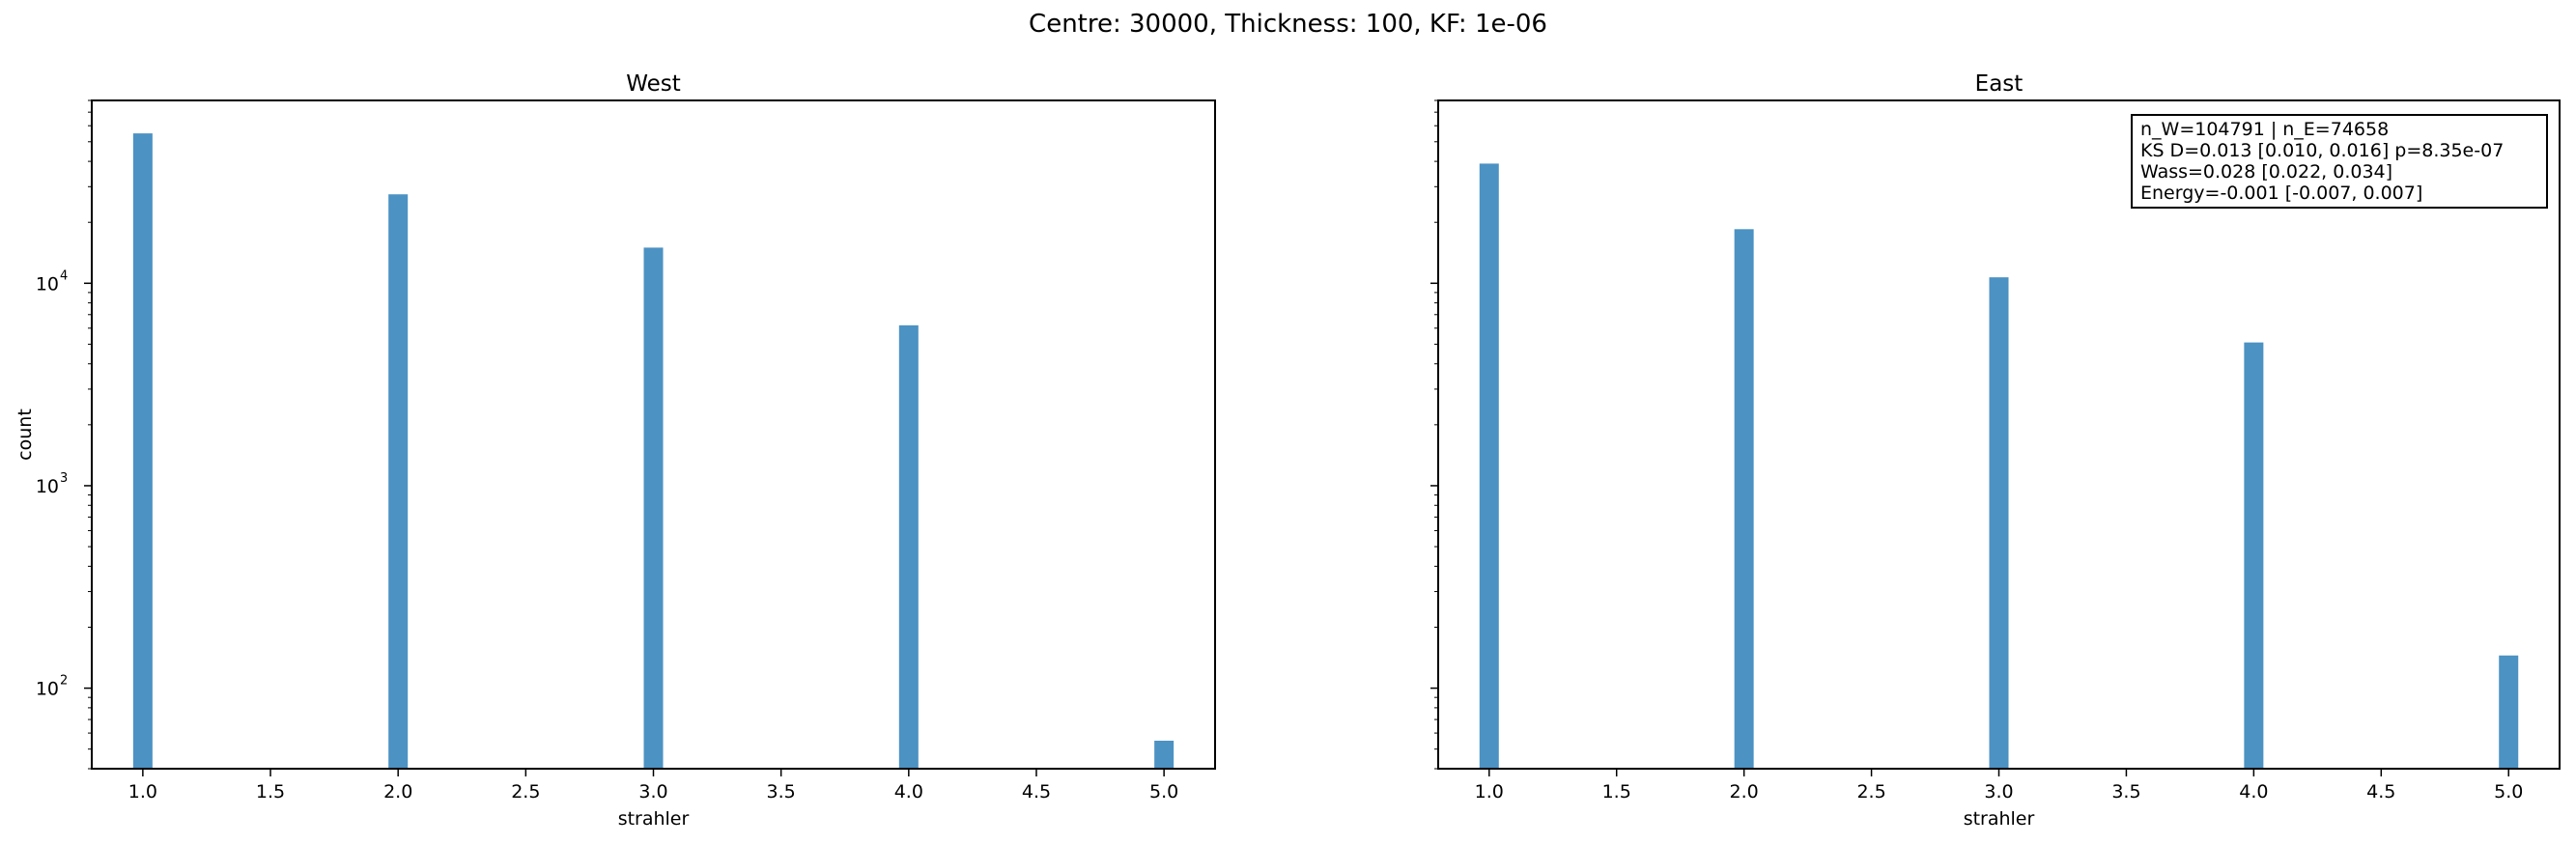  I want to click on y-tick-exponent: 4, so click(64, 275).